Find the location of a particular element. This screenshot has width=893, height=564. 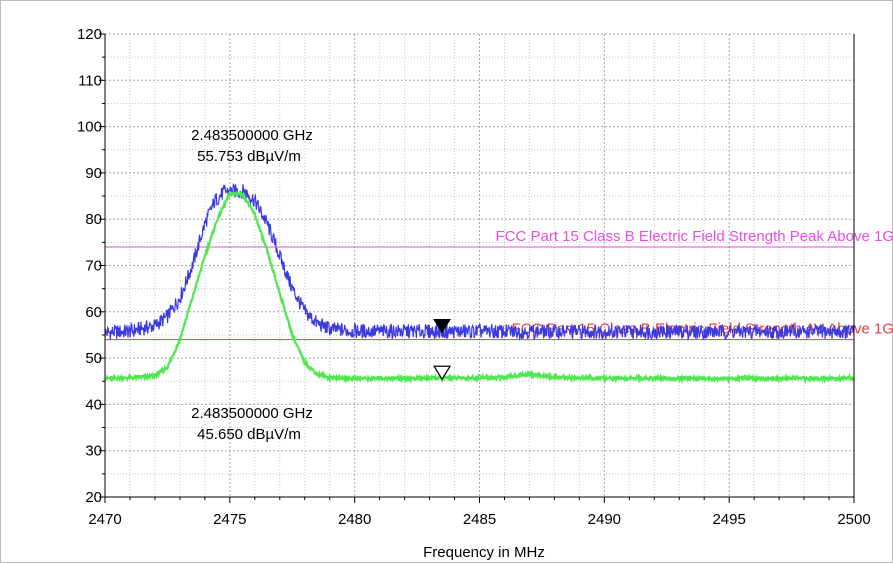

y-tick-label: 90 is located at coordinates (93, 173).